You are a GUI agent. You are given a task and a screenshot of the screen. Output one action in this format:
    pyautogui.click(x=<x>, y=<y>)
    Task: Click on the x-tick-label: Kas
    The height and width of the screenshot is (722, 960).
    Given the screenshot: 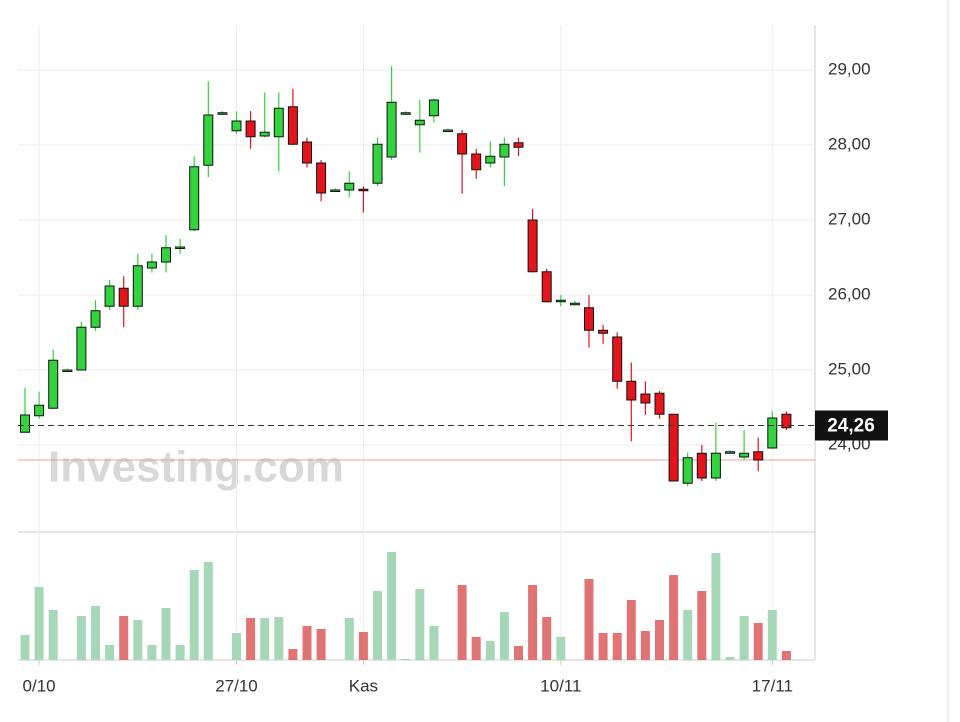 What is the action you would take?
    pyautogui.click(x=363, y=685)
    